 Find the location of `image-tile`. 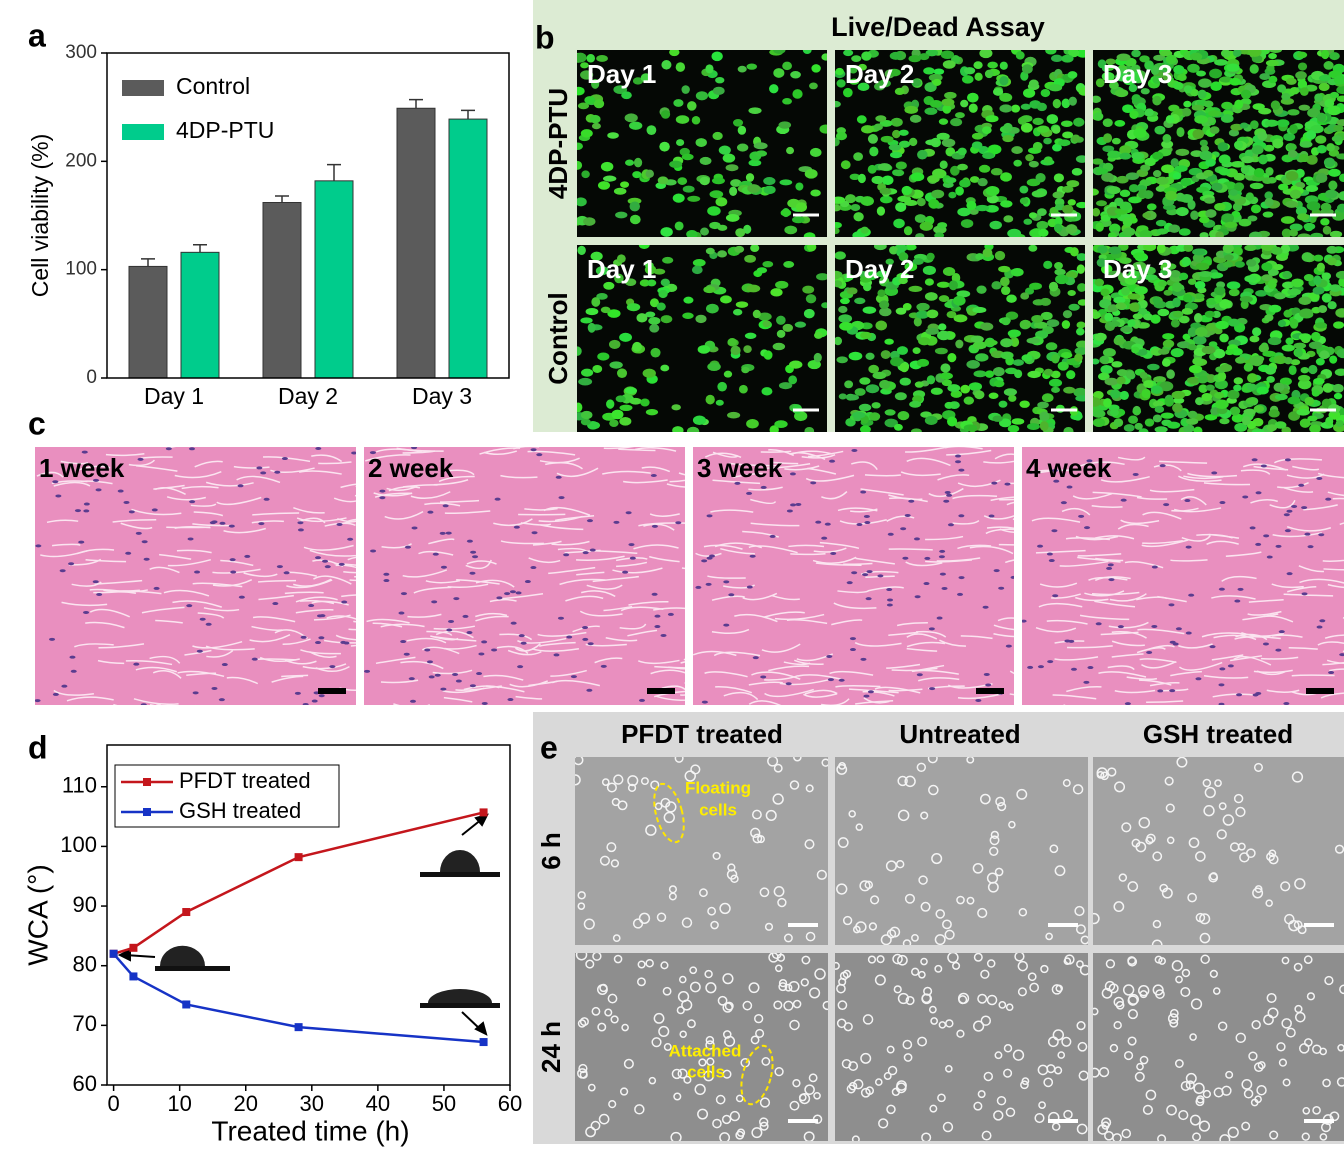

image-tile is located at coordinates (1218, 851).